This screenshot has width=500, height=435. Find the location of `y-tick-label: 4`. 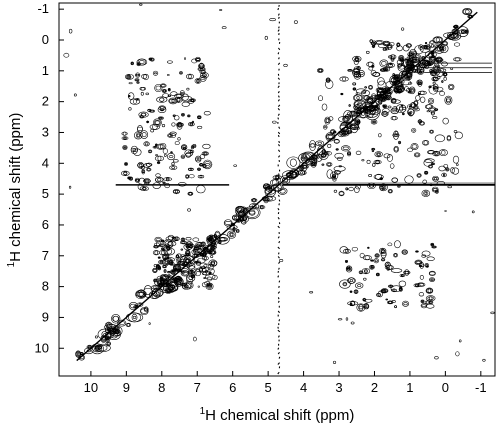

y-tick-label: 4 is located at coordinates (45, 162).